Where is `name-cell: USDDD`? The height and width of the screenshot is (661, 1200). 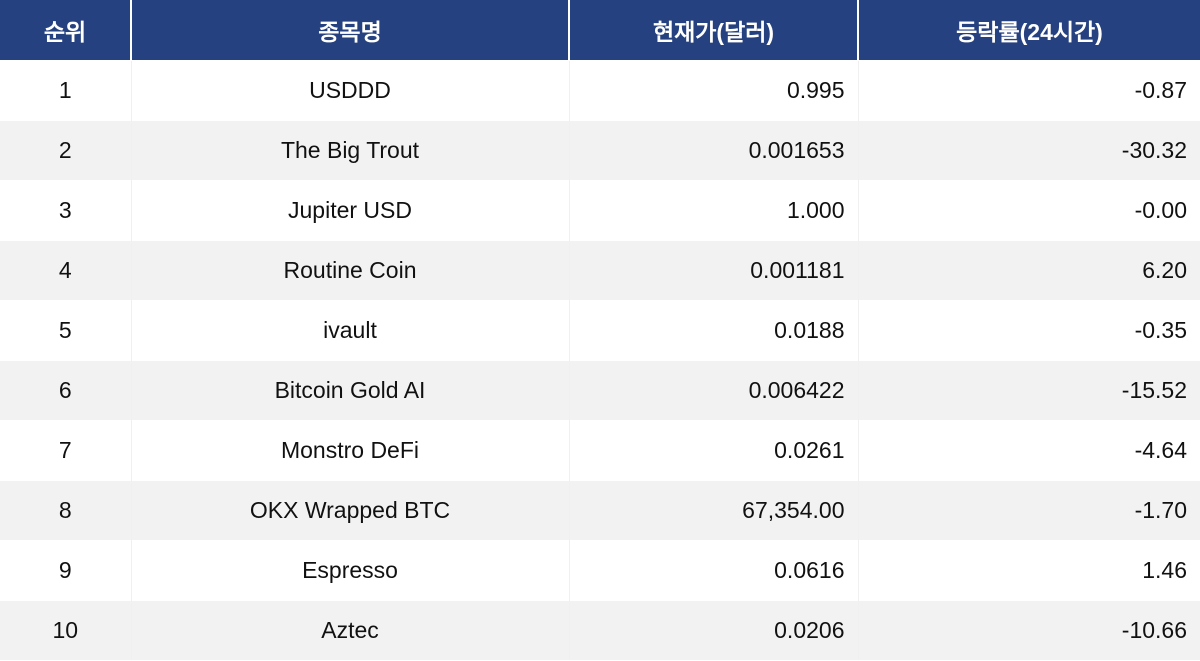
name-cell: USDDD is located at coordinates (350, 89).